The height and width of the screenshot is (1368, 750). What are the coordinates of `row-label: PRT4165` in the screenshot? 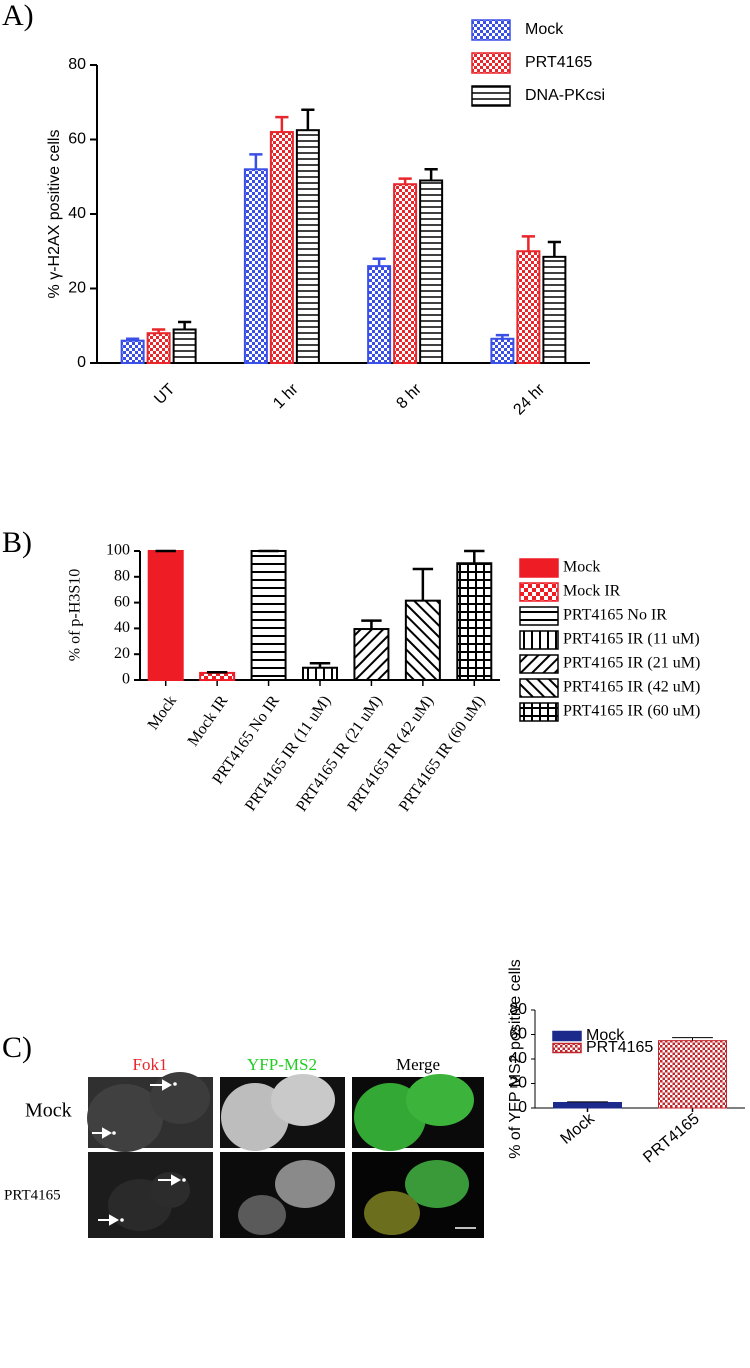 It's located at (32, 1195).